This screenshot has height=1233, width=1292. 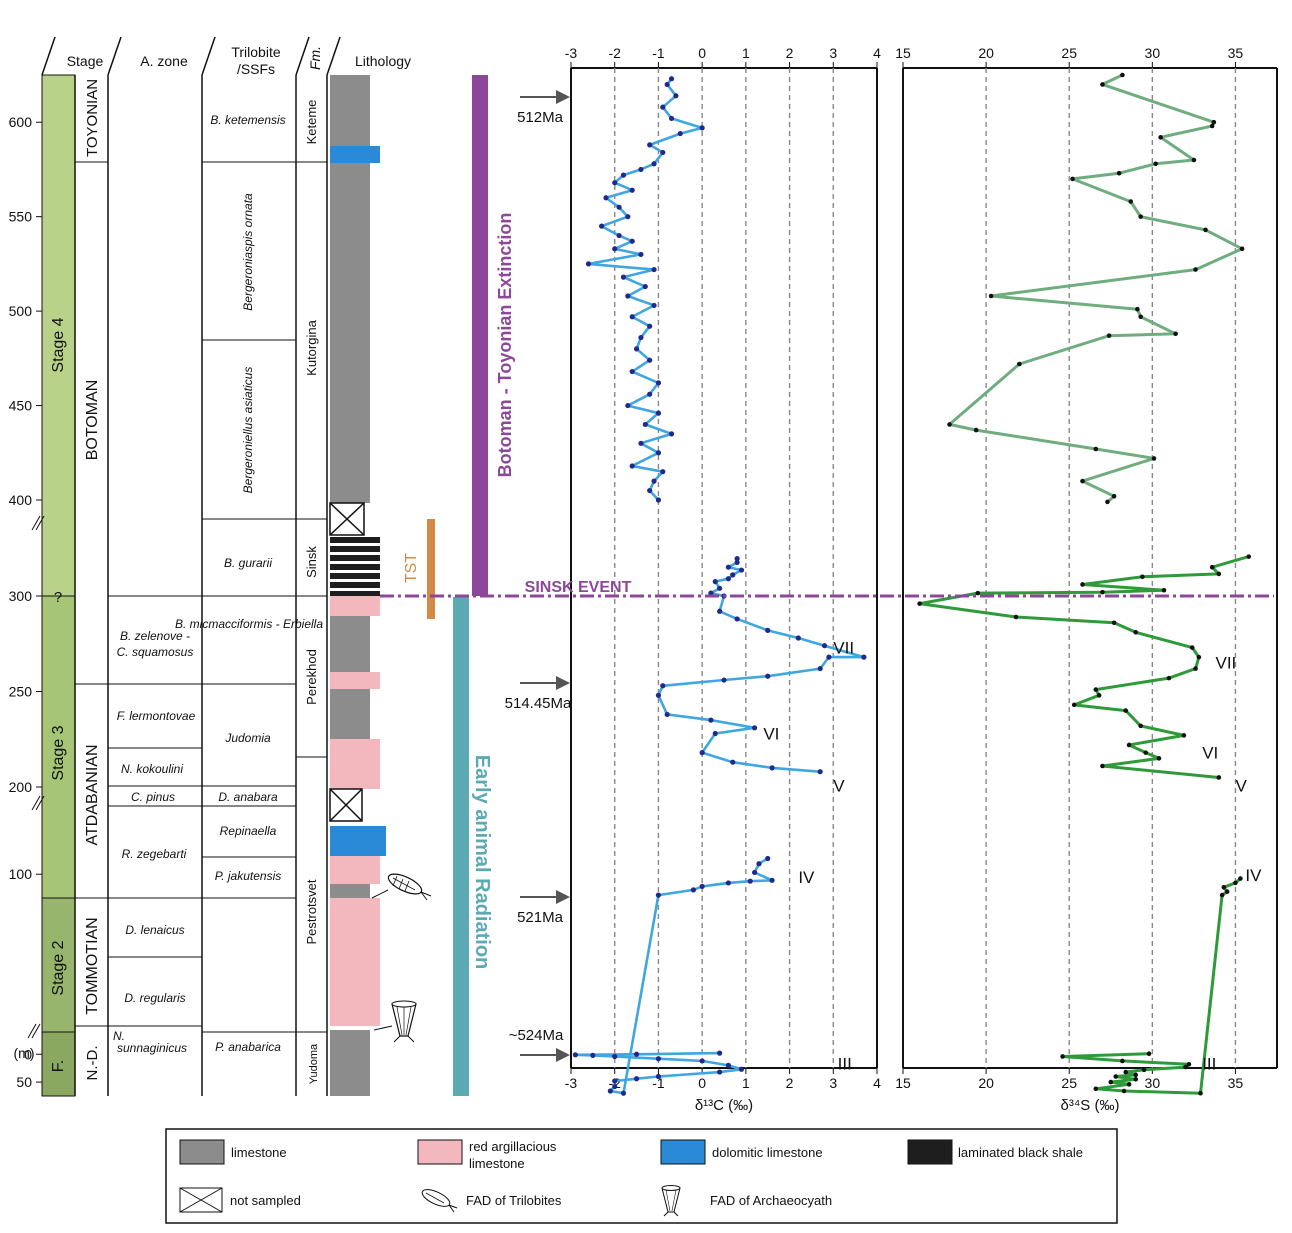 I want to click on x-tick-label-bottom: 1, so click(x=746, y=1083).